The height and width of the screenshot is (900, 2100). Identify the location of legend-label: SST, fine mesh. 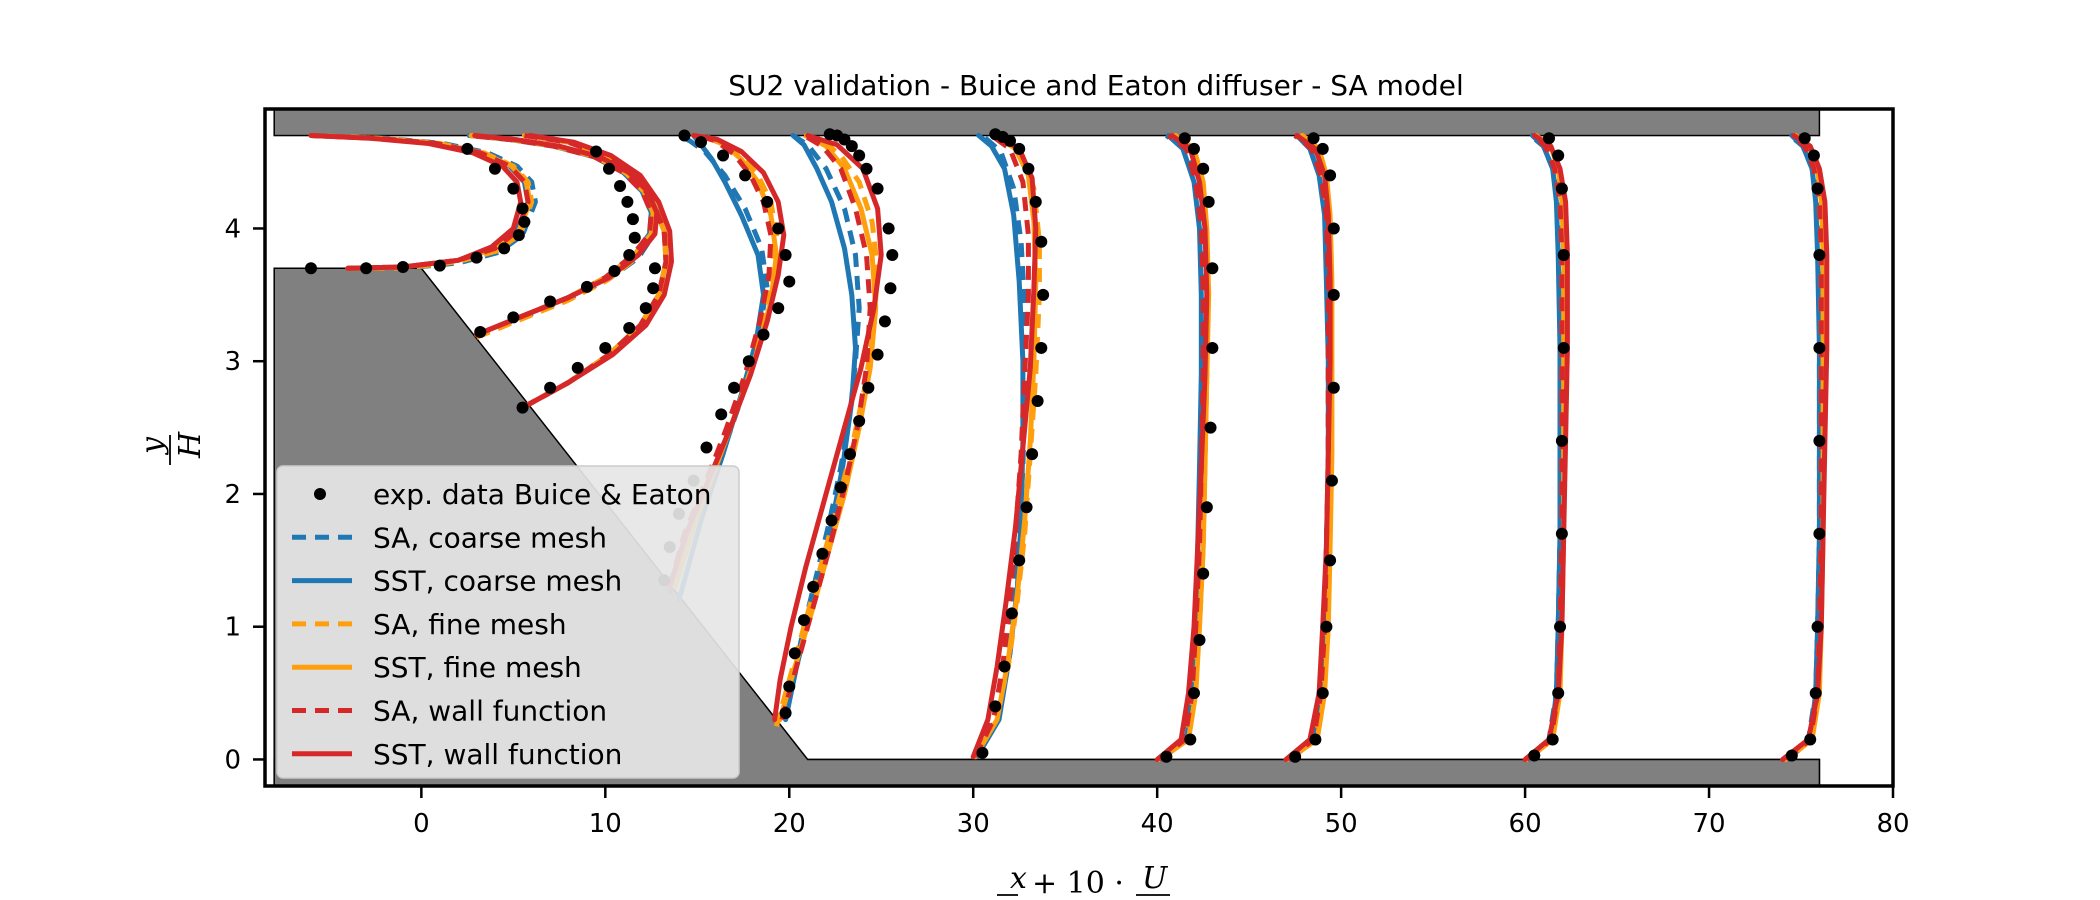
(477, 667).